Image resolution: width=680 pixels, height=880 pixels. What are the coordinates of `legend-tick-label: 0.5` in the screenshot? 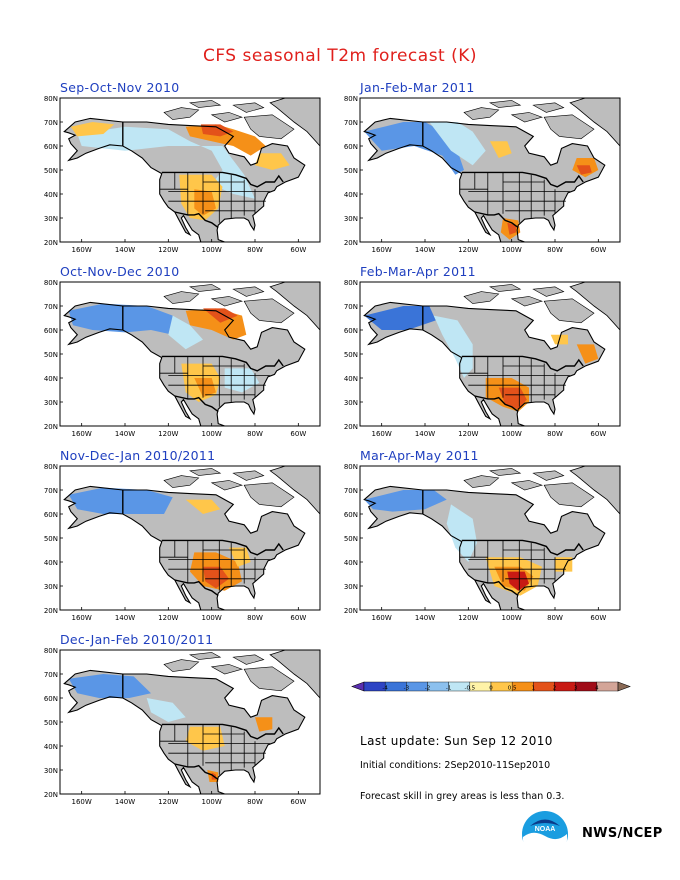 It's located at (512, 689).